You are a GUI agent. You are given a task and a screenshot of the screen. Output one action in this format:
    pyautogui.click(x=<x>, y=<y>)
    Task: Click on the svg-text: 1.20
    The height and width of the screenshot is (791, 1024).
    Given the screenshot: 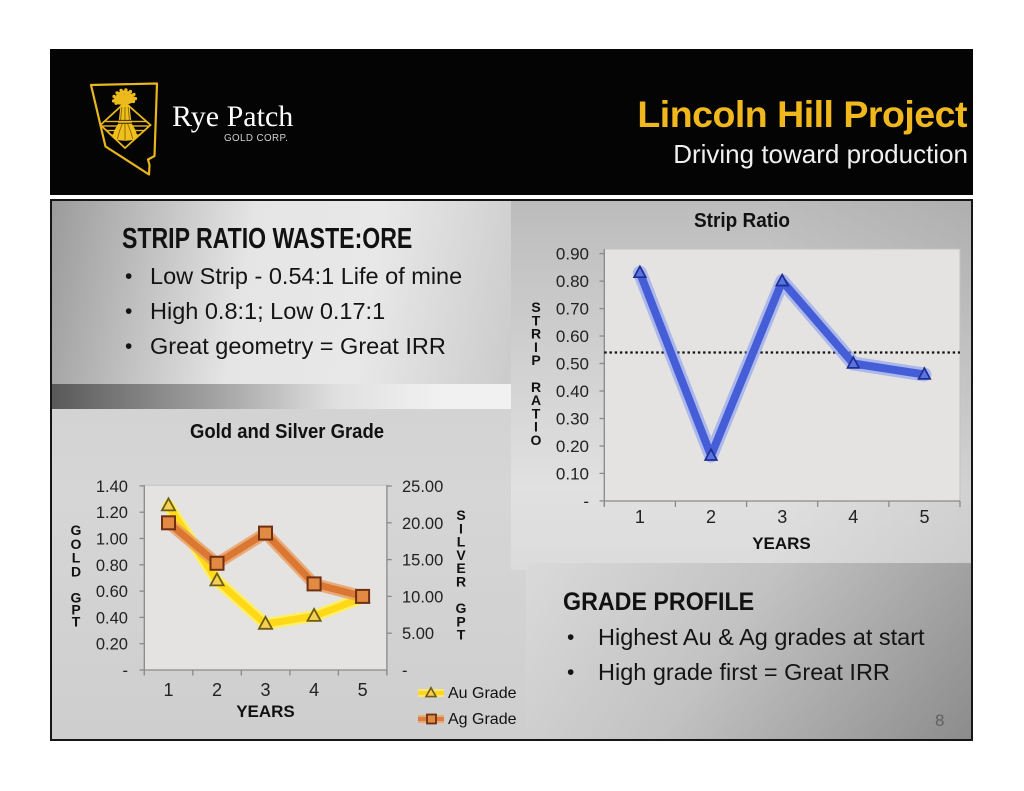 What is the action you would take?
    pyautogui.click(x=112, y=513)
    